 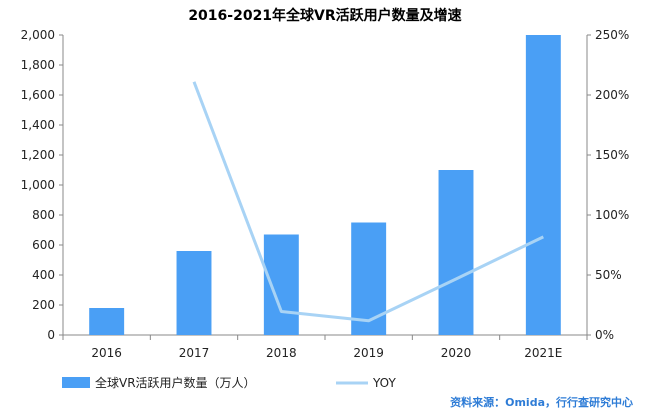 What do you see at coordinates (368, 353) in the screenshot?
I see `x-tick-label: 2019` at bounding box center [368, 353].